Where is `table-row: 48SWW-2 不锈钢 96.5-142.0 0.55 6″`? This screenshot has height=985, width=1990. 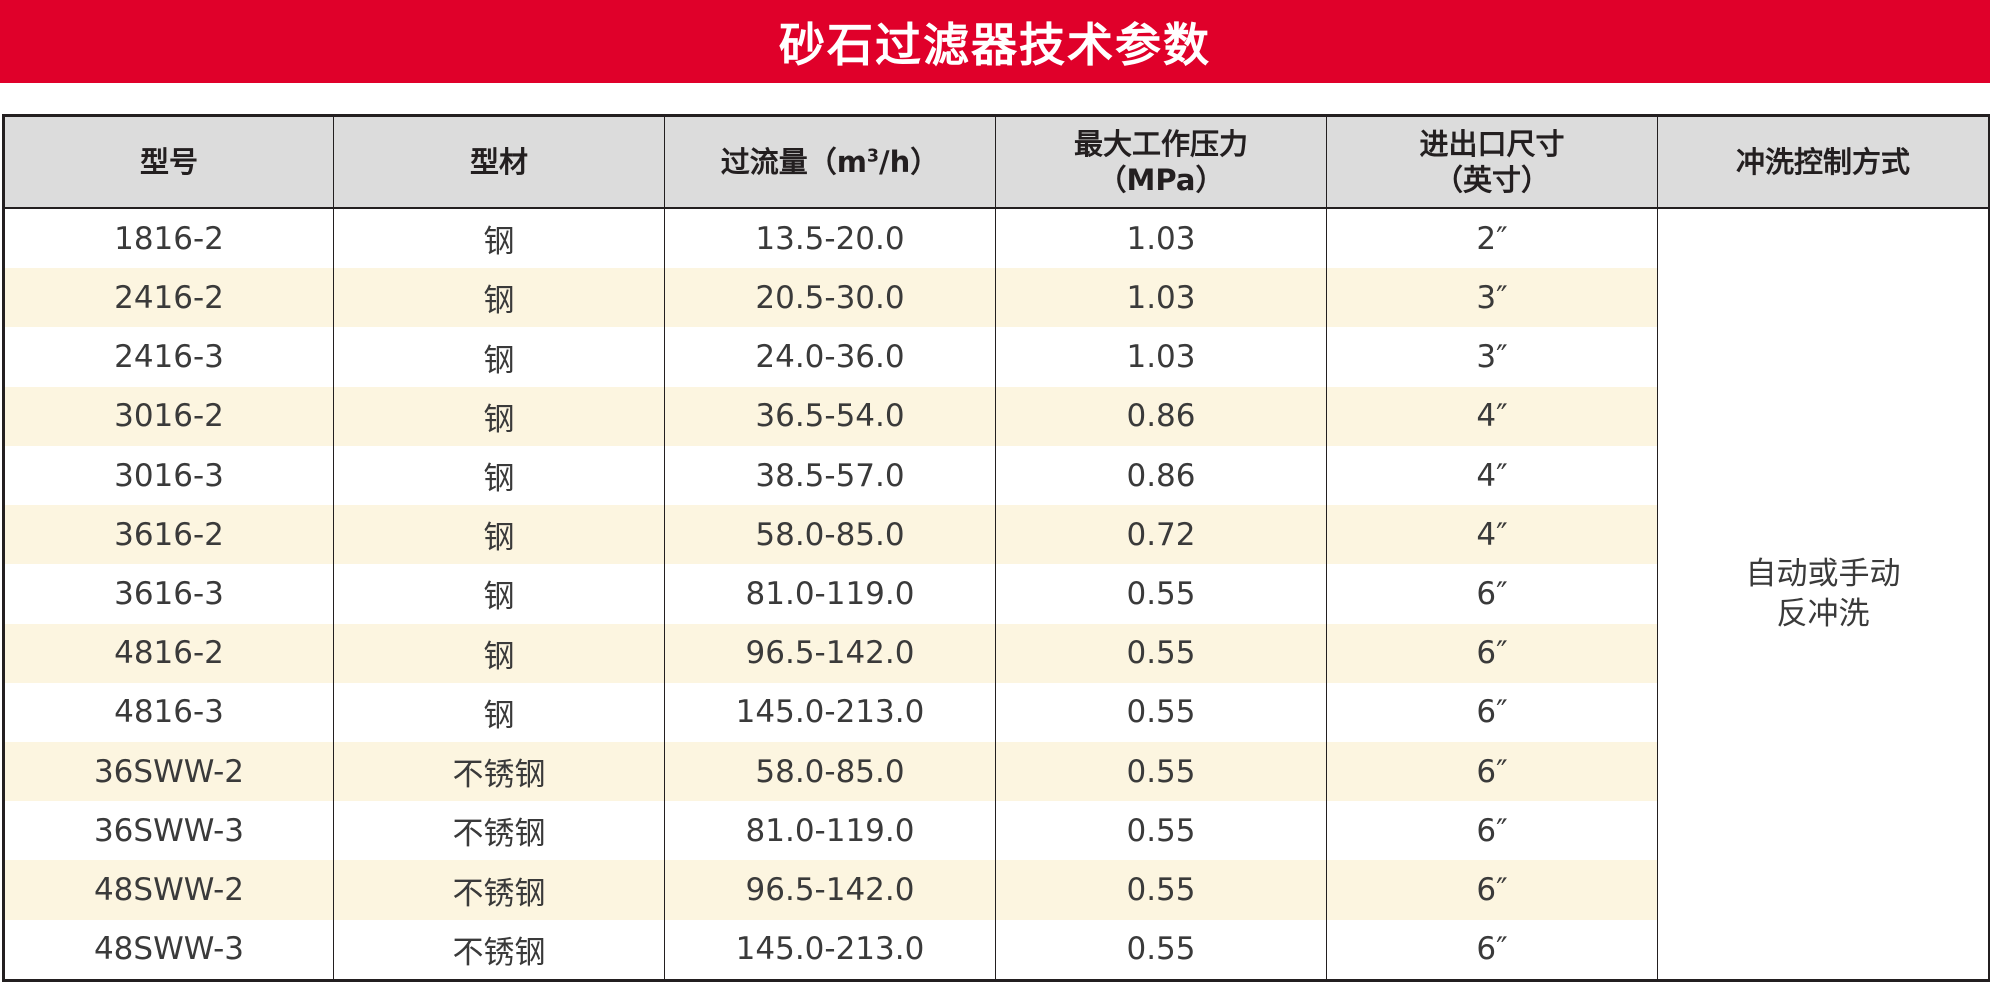 table-row: 48SWW-2 不锈钢 96.5-142.0 0.55 6″ is located at coordinates (996, 890).